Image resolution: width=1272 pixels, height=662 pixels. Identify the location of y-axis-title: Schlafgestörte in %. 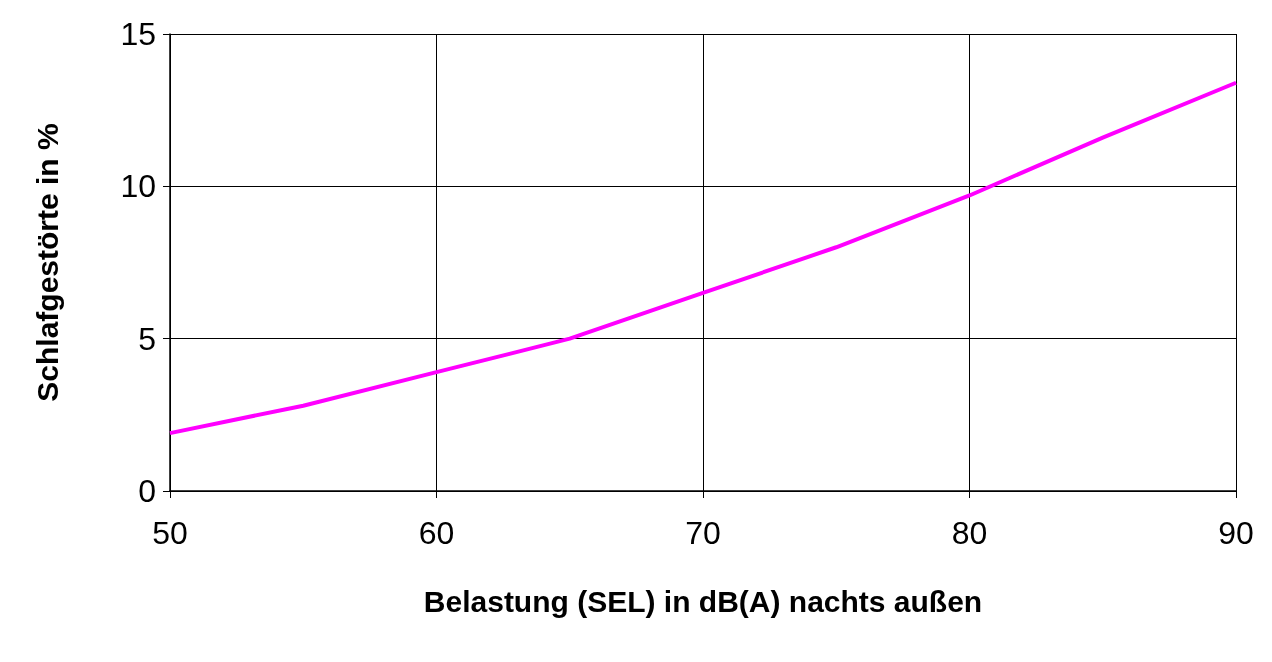
(47, 262).